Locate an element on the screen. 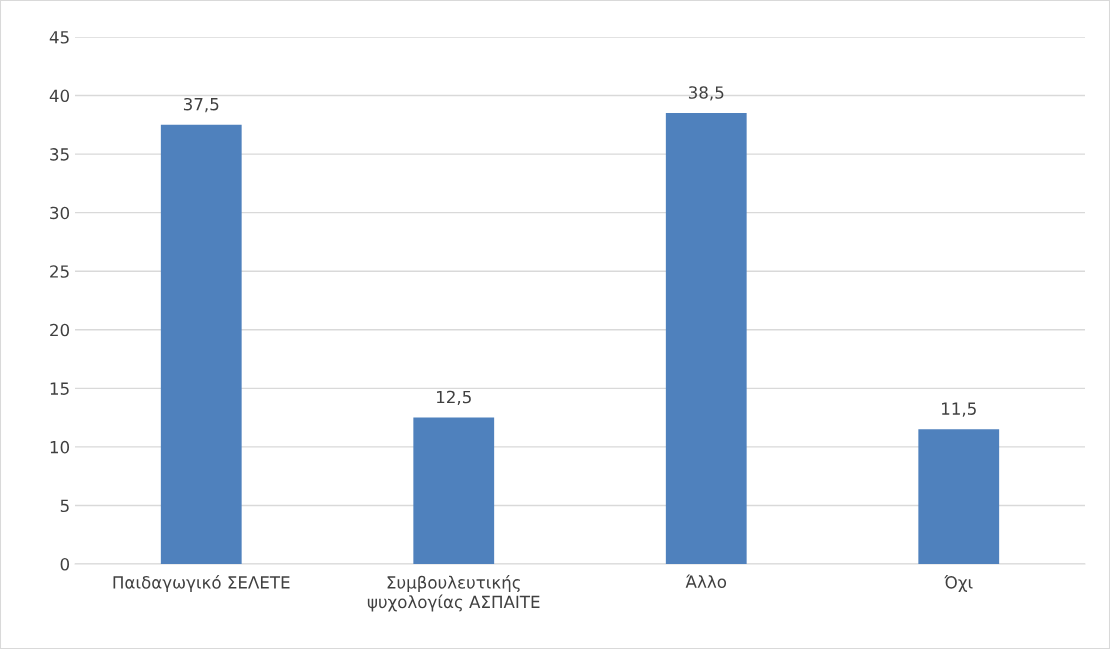 This screenshot has width=1110, height=649. data-label: 38,5 is located at coordinates (706, 93).